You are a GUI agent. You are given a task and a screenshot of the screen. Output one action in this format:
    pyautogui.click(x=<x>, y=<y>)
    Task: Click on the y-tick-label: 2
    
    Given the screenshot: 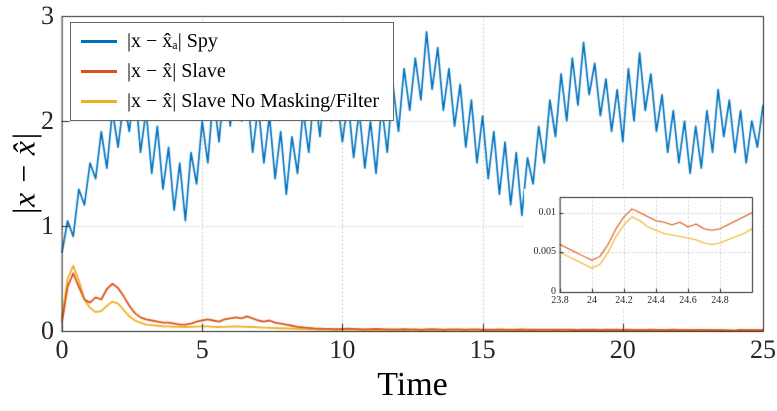 What is the action you would take?
    pyautogui.click(x=47, y=120)
    